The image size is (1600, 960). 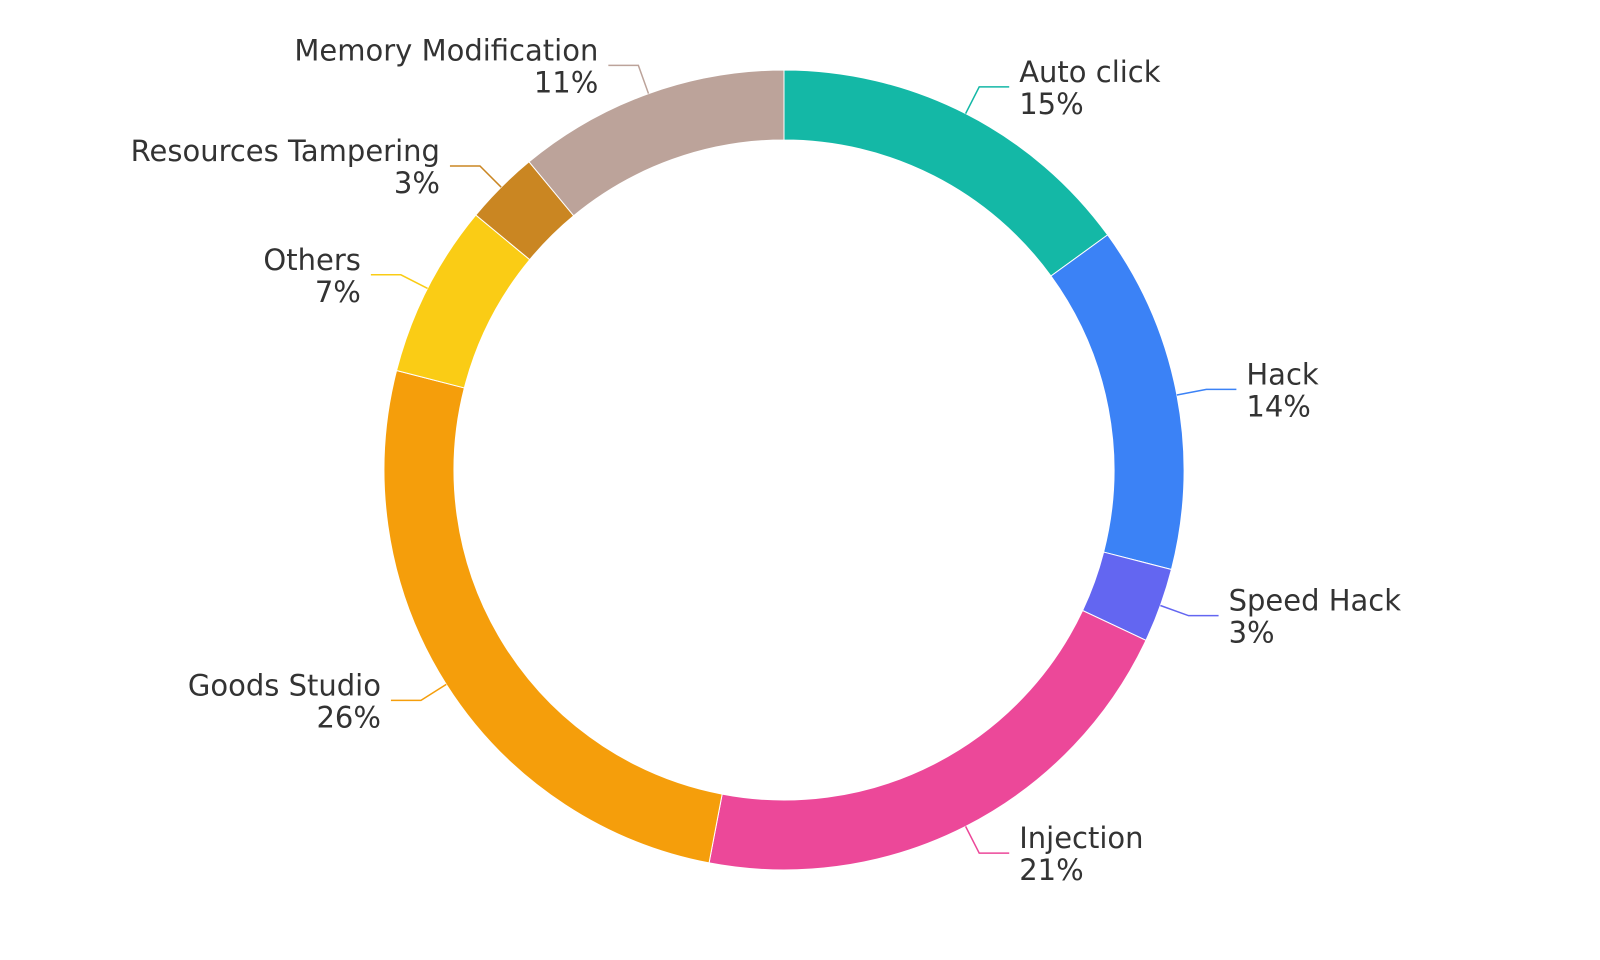 I want to click on slice-label-name: Resources Tampering, so click(x=285, y=151).